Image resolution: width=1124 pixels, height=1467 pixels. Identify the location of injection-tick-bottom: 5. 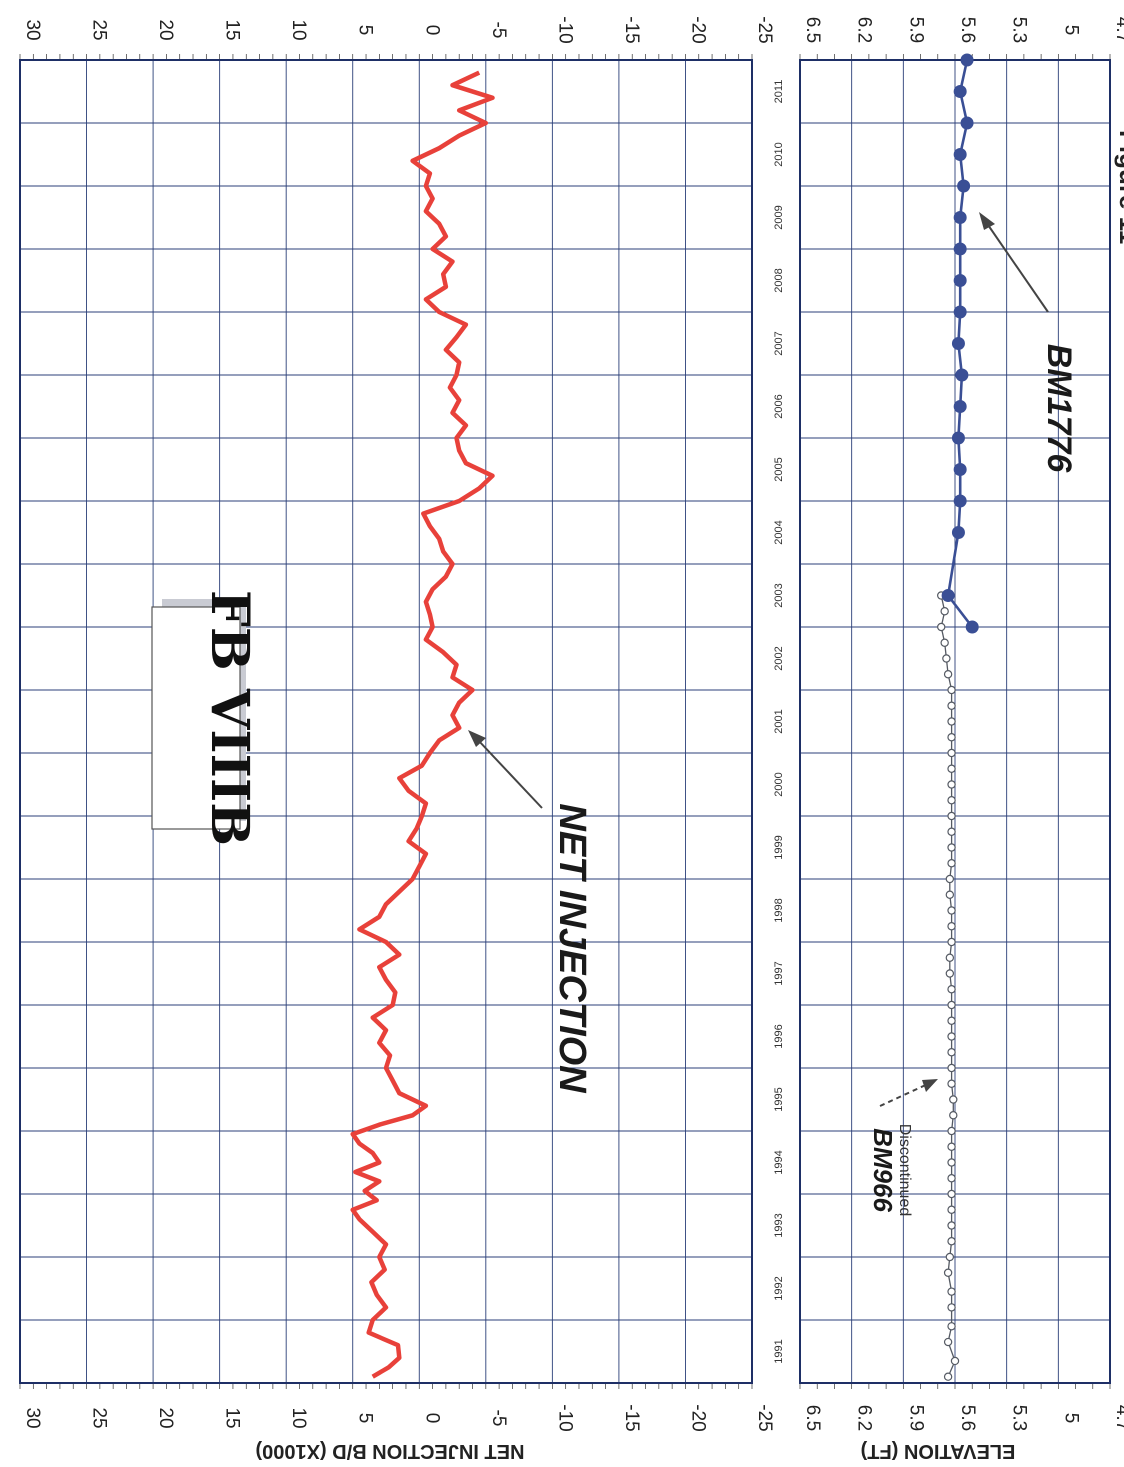
(365, 1418).